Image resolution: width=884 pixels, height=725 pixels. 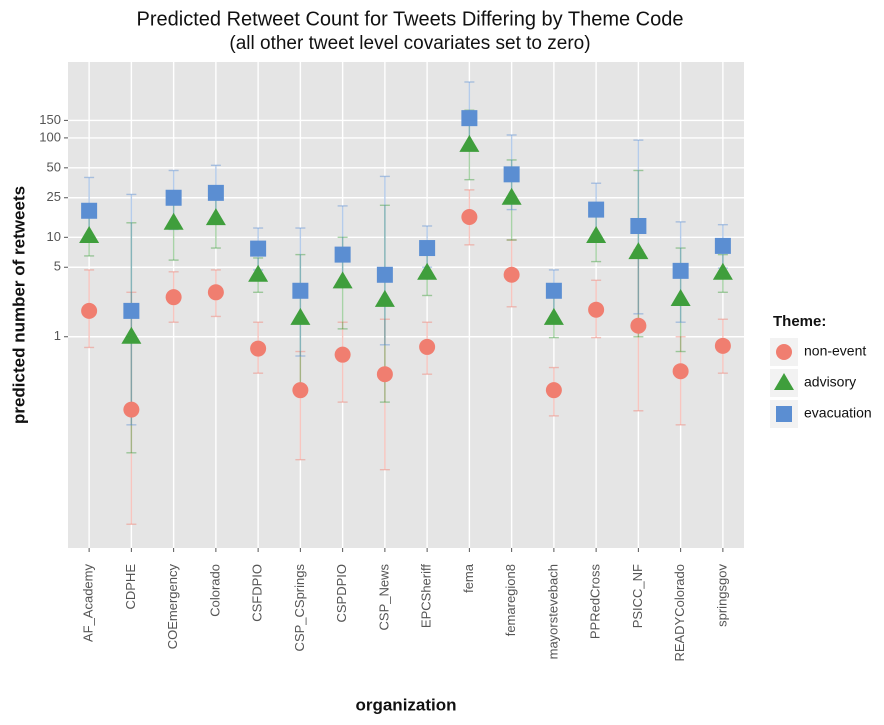 I want to click on x-tick-label: AF_Academy, so click(x=88, y=603).